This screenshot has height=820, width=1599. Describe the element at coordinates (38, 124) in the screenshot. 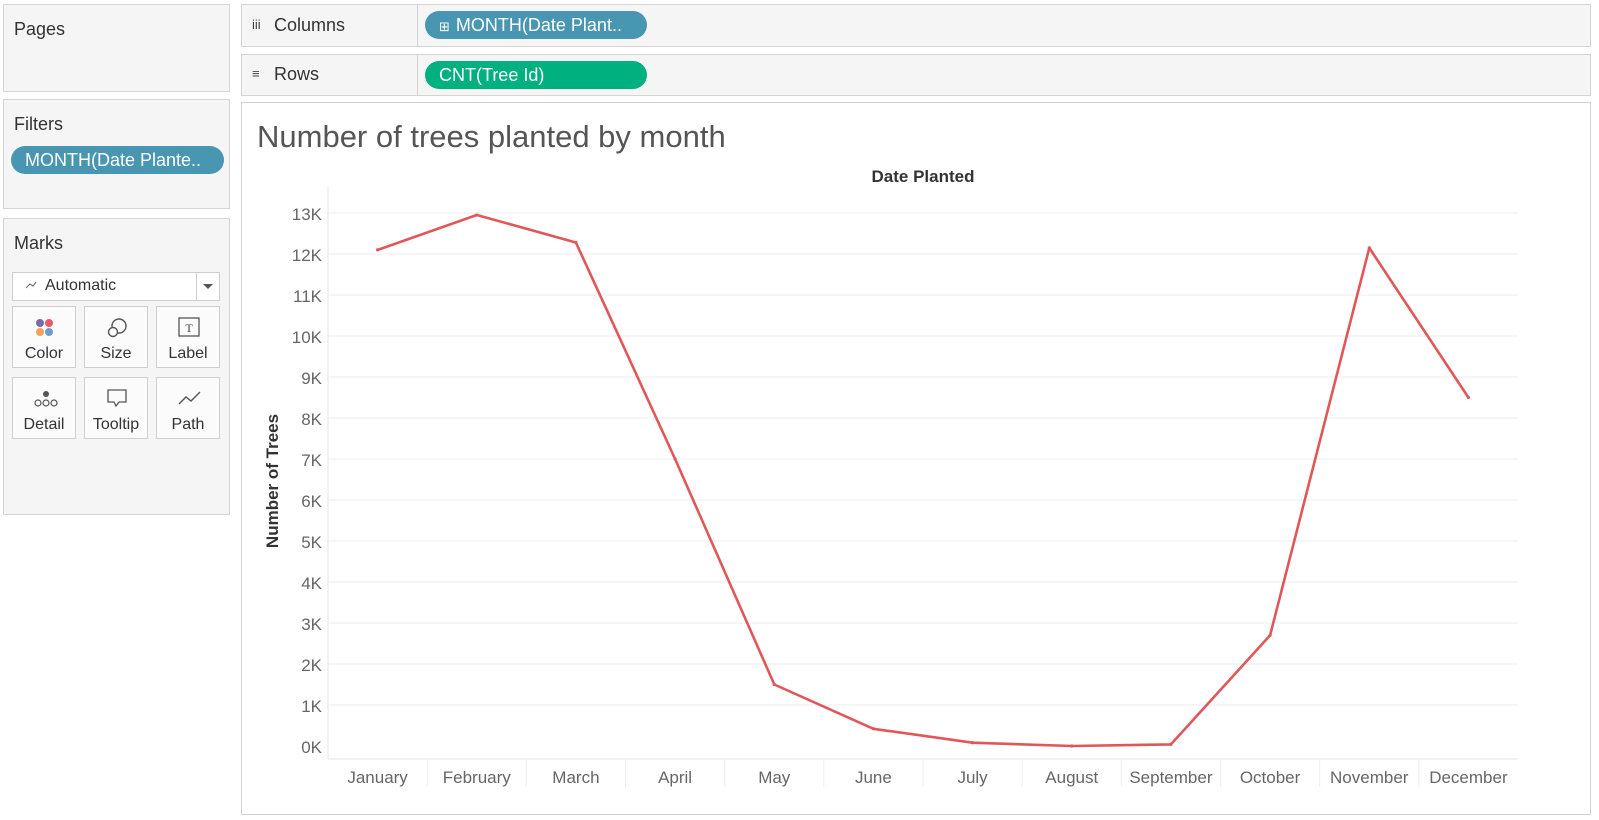

I see `filters-card-title: Filters` at that location.